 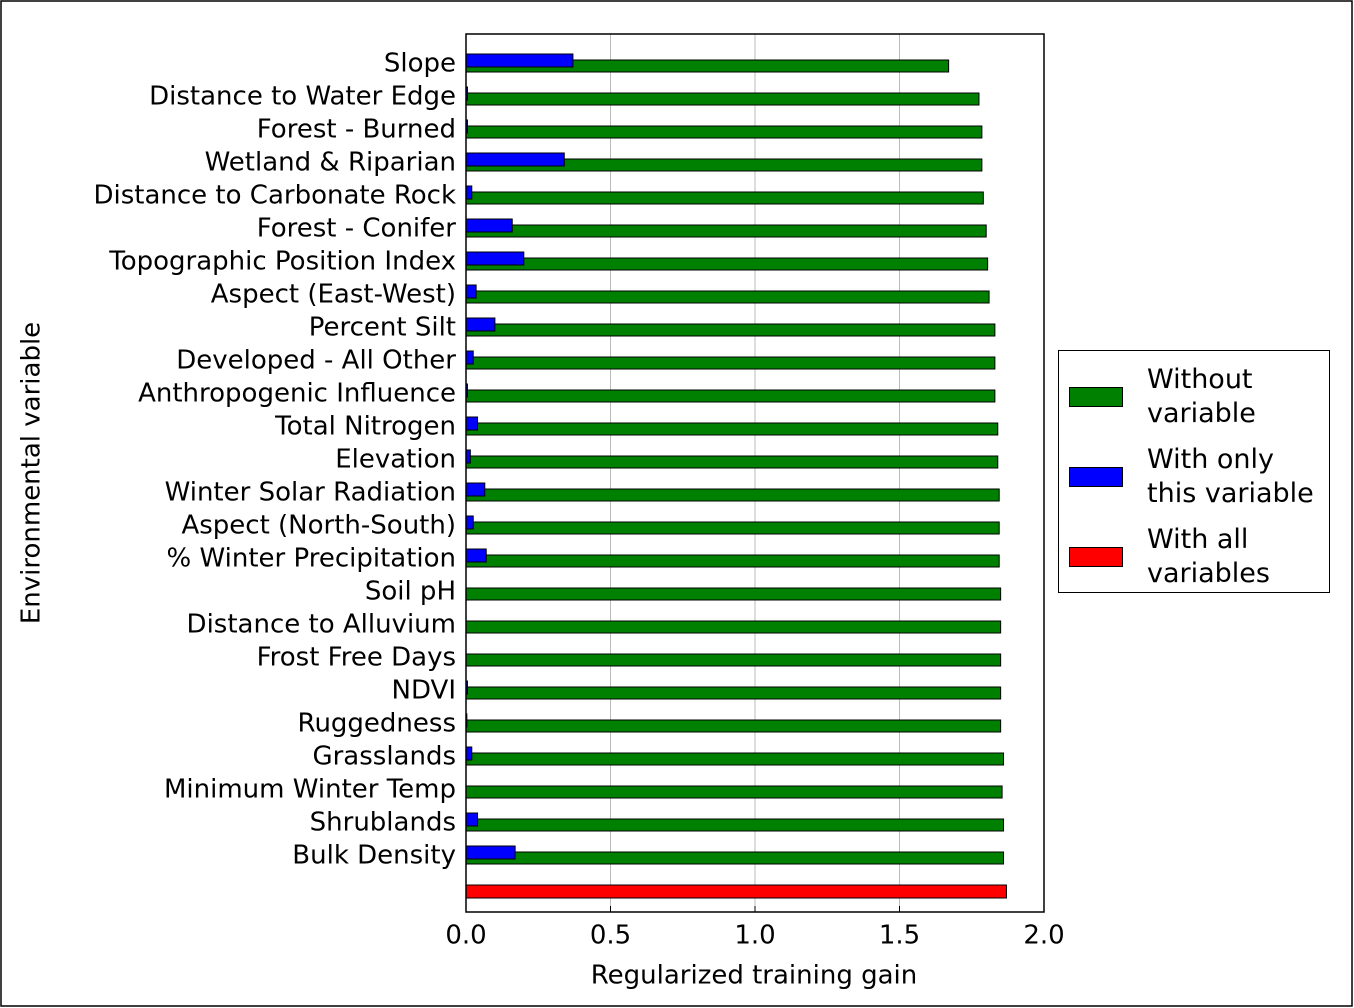 What do you see at coordinates (274, 196) in the screenshot?
I see `y-tick-label: Distance to Carbonate Rock` at bounding box center [274, 196].